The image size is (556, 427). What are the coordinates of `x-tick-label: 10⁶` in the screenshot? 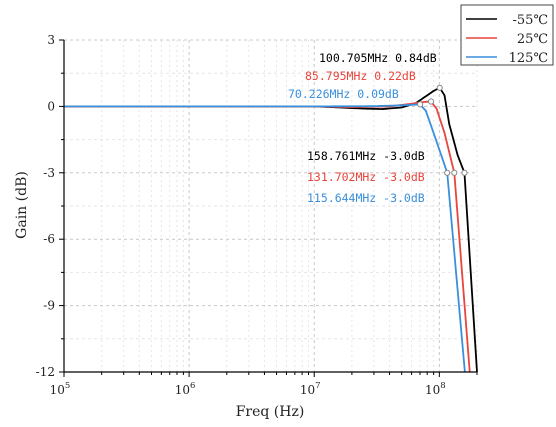 It's located at (185, 389).